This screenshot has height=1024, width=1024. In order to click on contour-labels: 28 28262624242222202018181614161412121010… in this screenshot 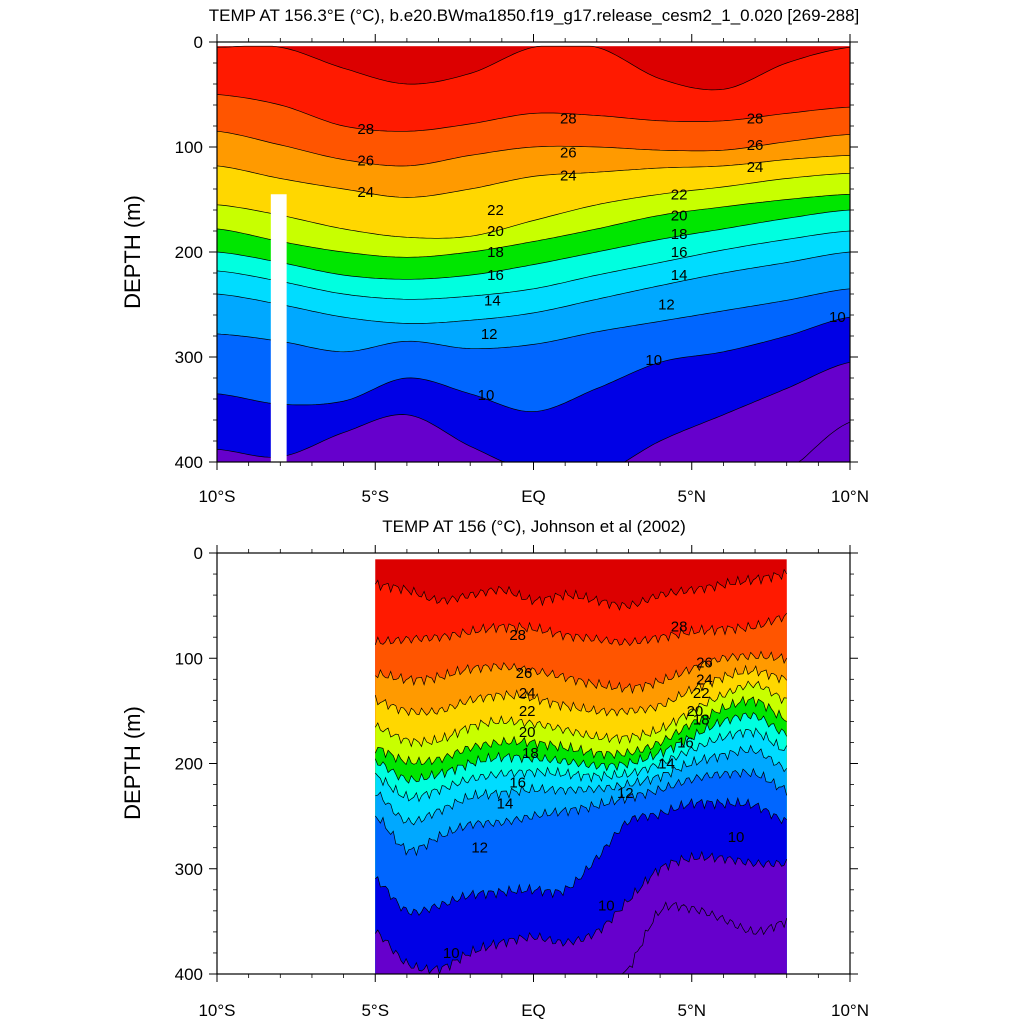, I will do `click(594, 790)`.